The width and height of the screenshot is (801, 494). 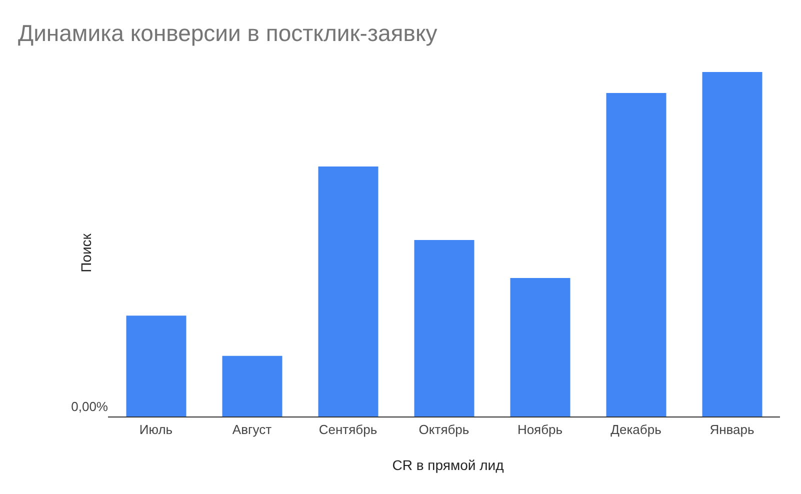 What do you see at coordinates (156, 430) in the screenshot?
I see `x-tick-label: Июль` at bounding box center [156, 430].